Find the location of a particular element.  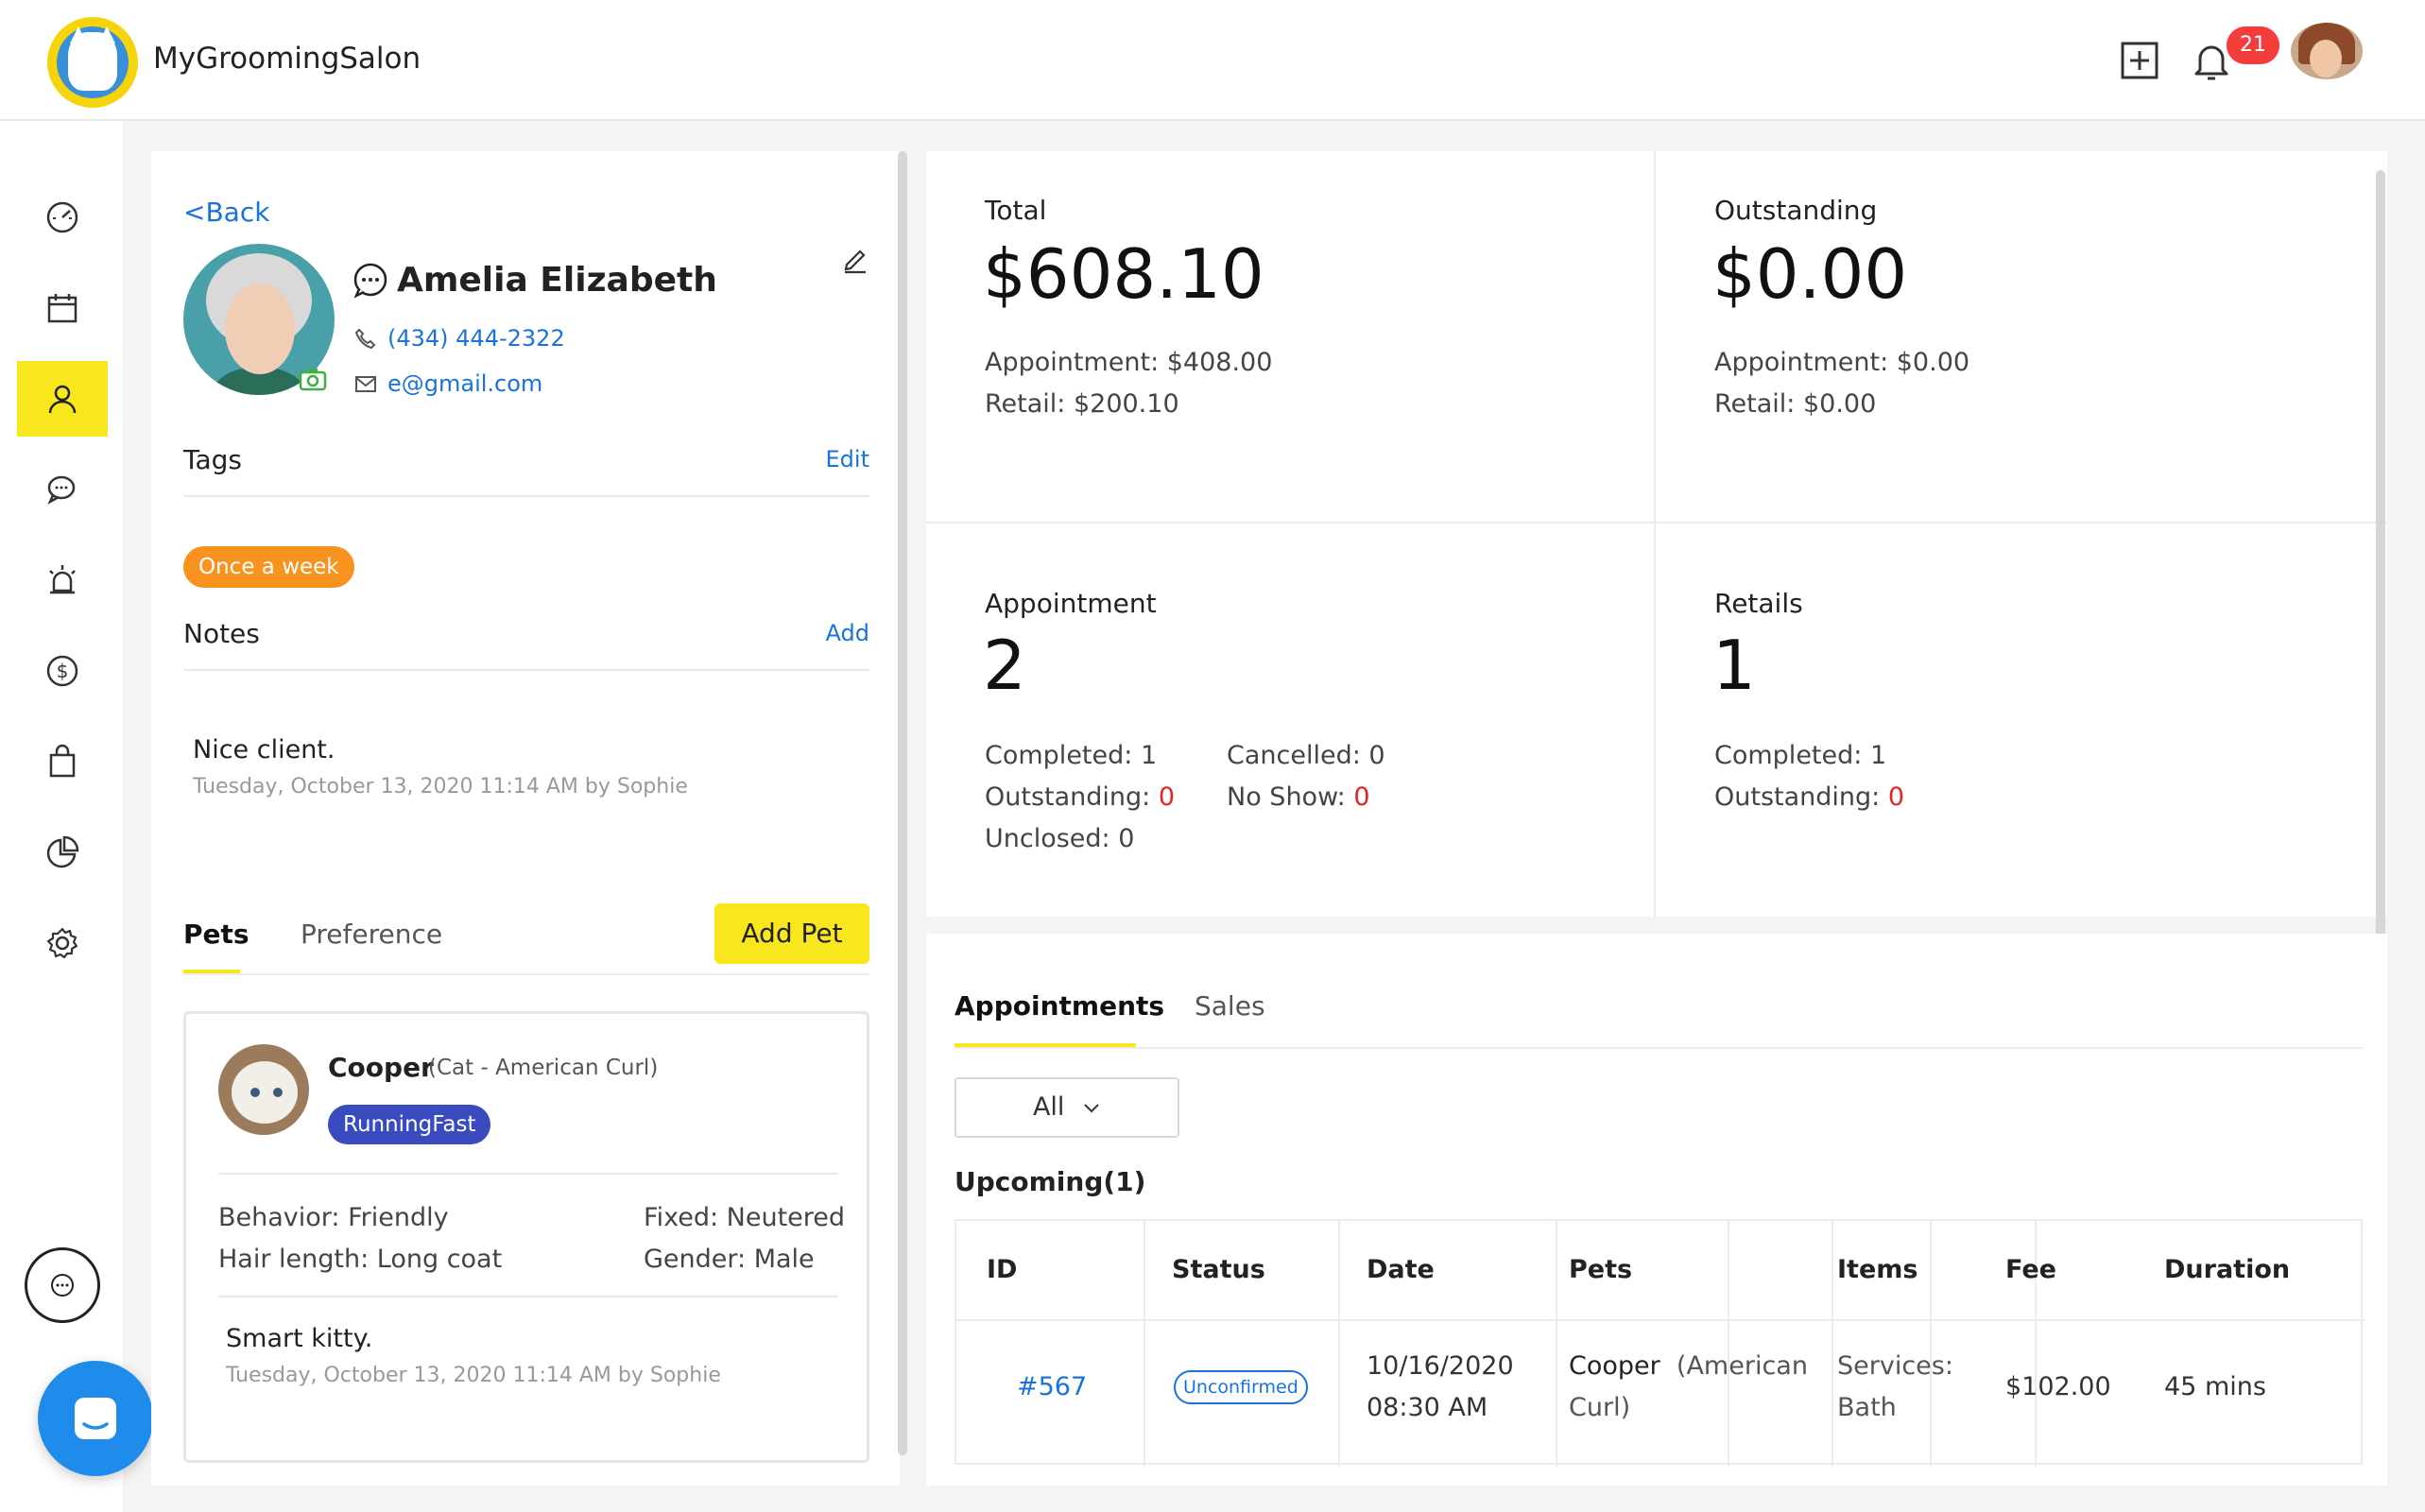

column-header-date: Date is located at coordinates (1401, 1269).